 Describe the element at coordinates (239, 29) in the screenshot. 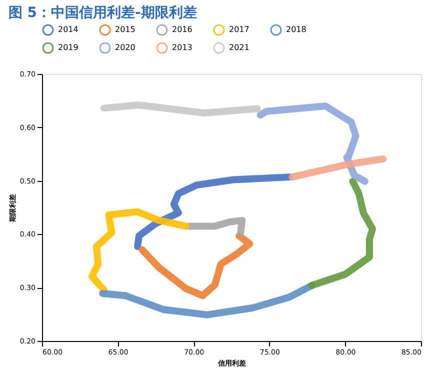

I see `legend-label: 2017` at that location.